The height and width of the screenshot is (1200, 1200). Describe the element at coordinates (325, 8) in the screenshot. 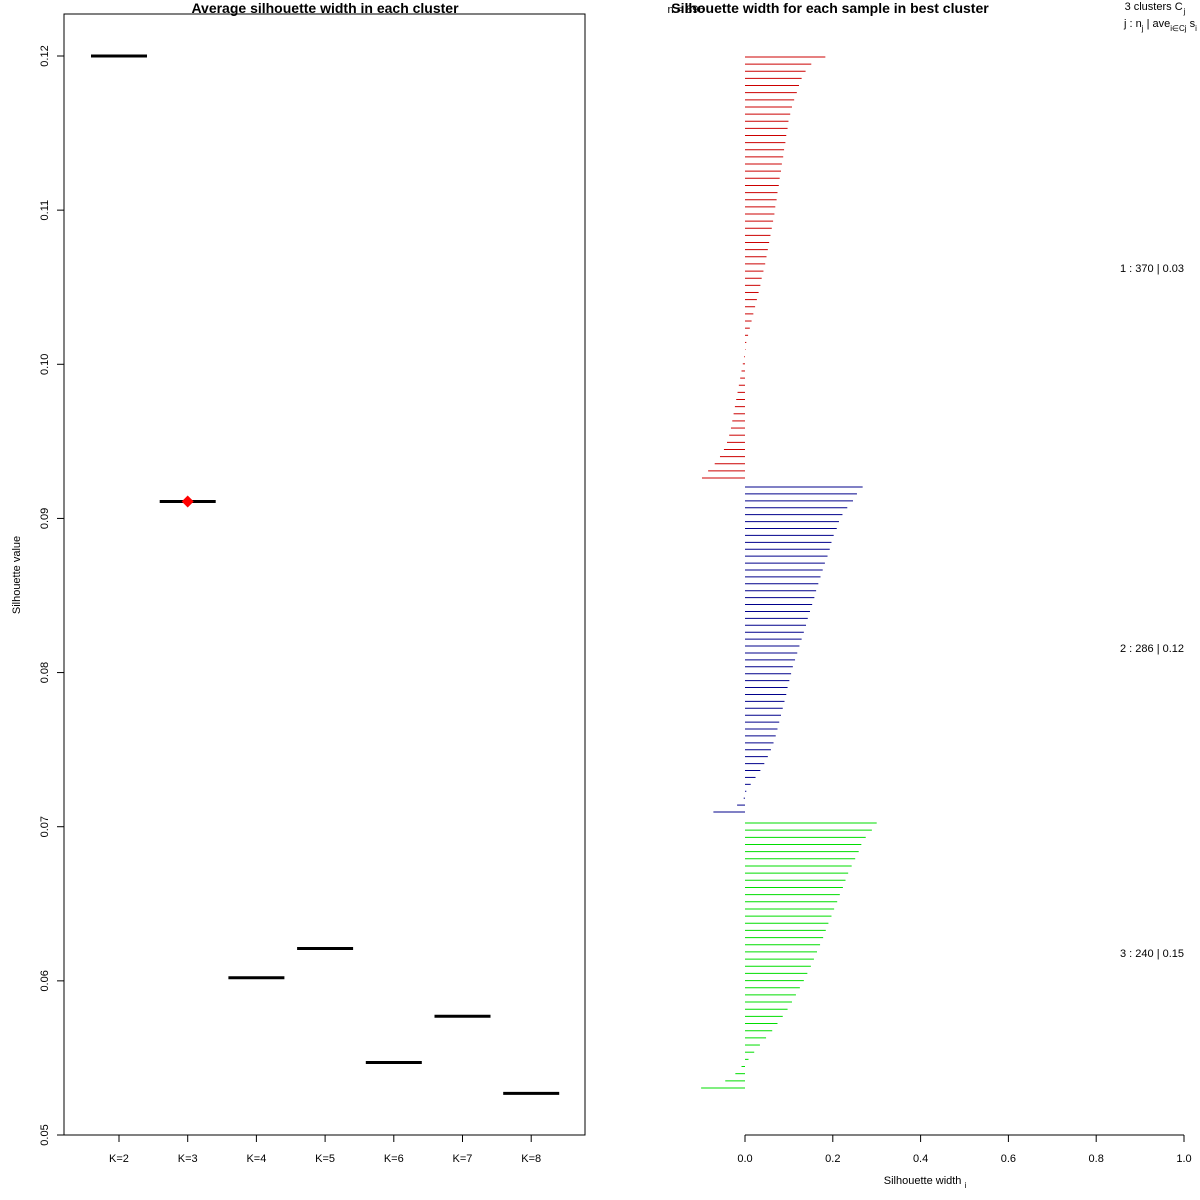

I see `left-chart-title: Average silhouette width in each cluster` at that location.